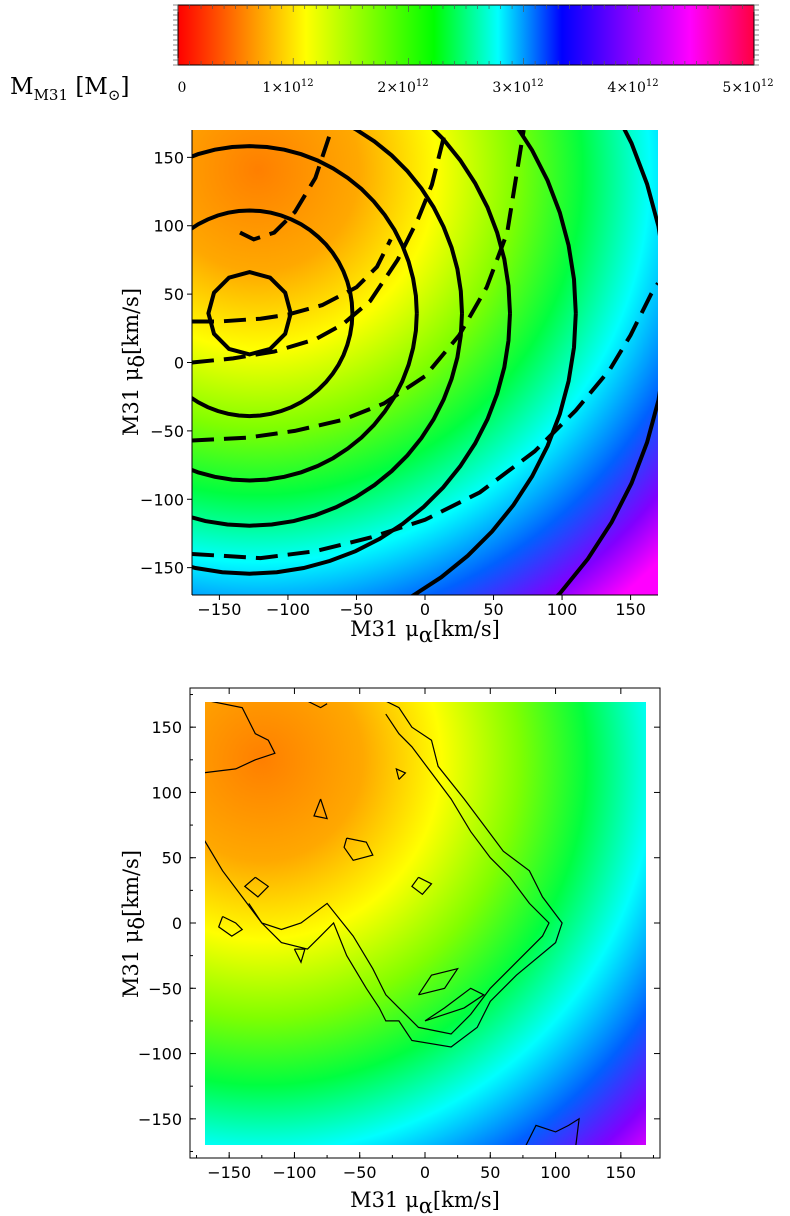 The image size is (790, 1216). I want to click on bottom-panel-ylabel-sub: δ, so click(137, 923).